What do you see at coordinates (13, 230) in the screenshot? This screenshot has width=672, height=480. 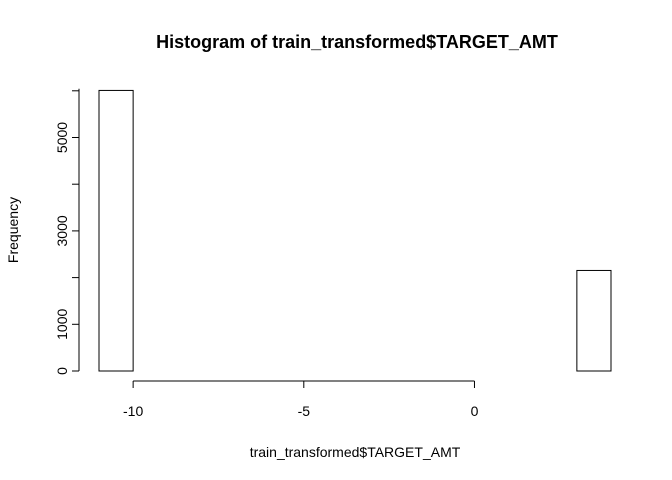 I see `y-axis-label: Frequency` at bounding box center [13, 230].